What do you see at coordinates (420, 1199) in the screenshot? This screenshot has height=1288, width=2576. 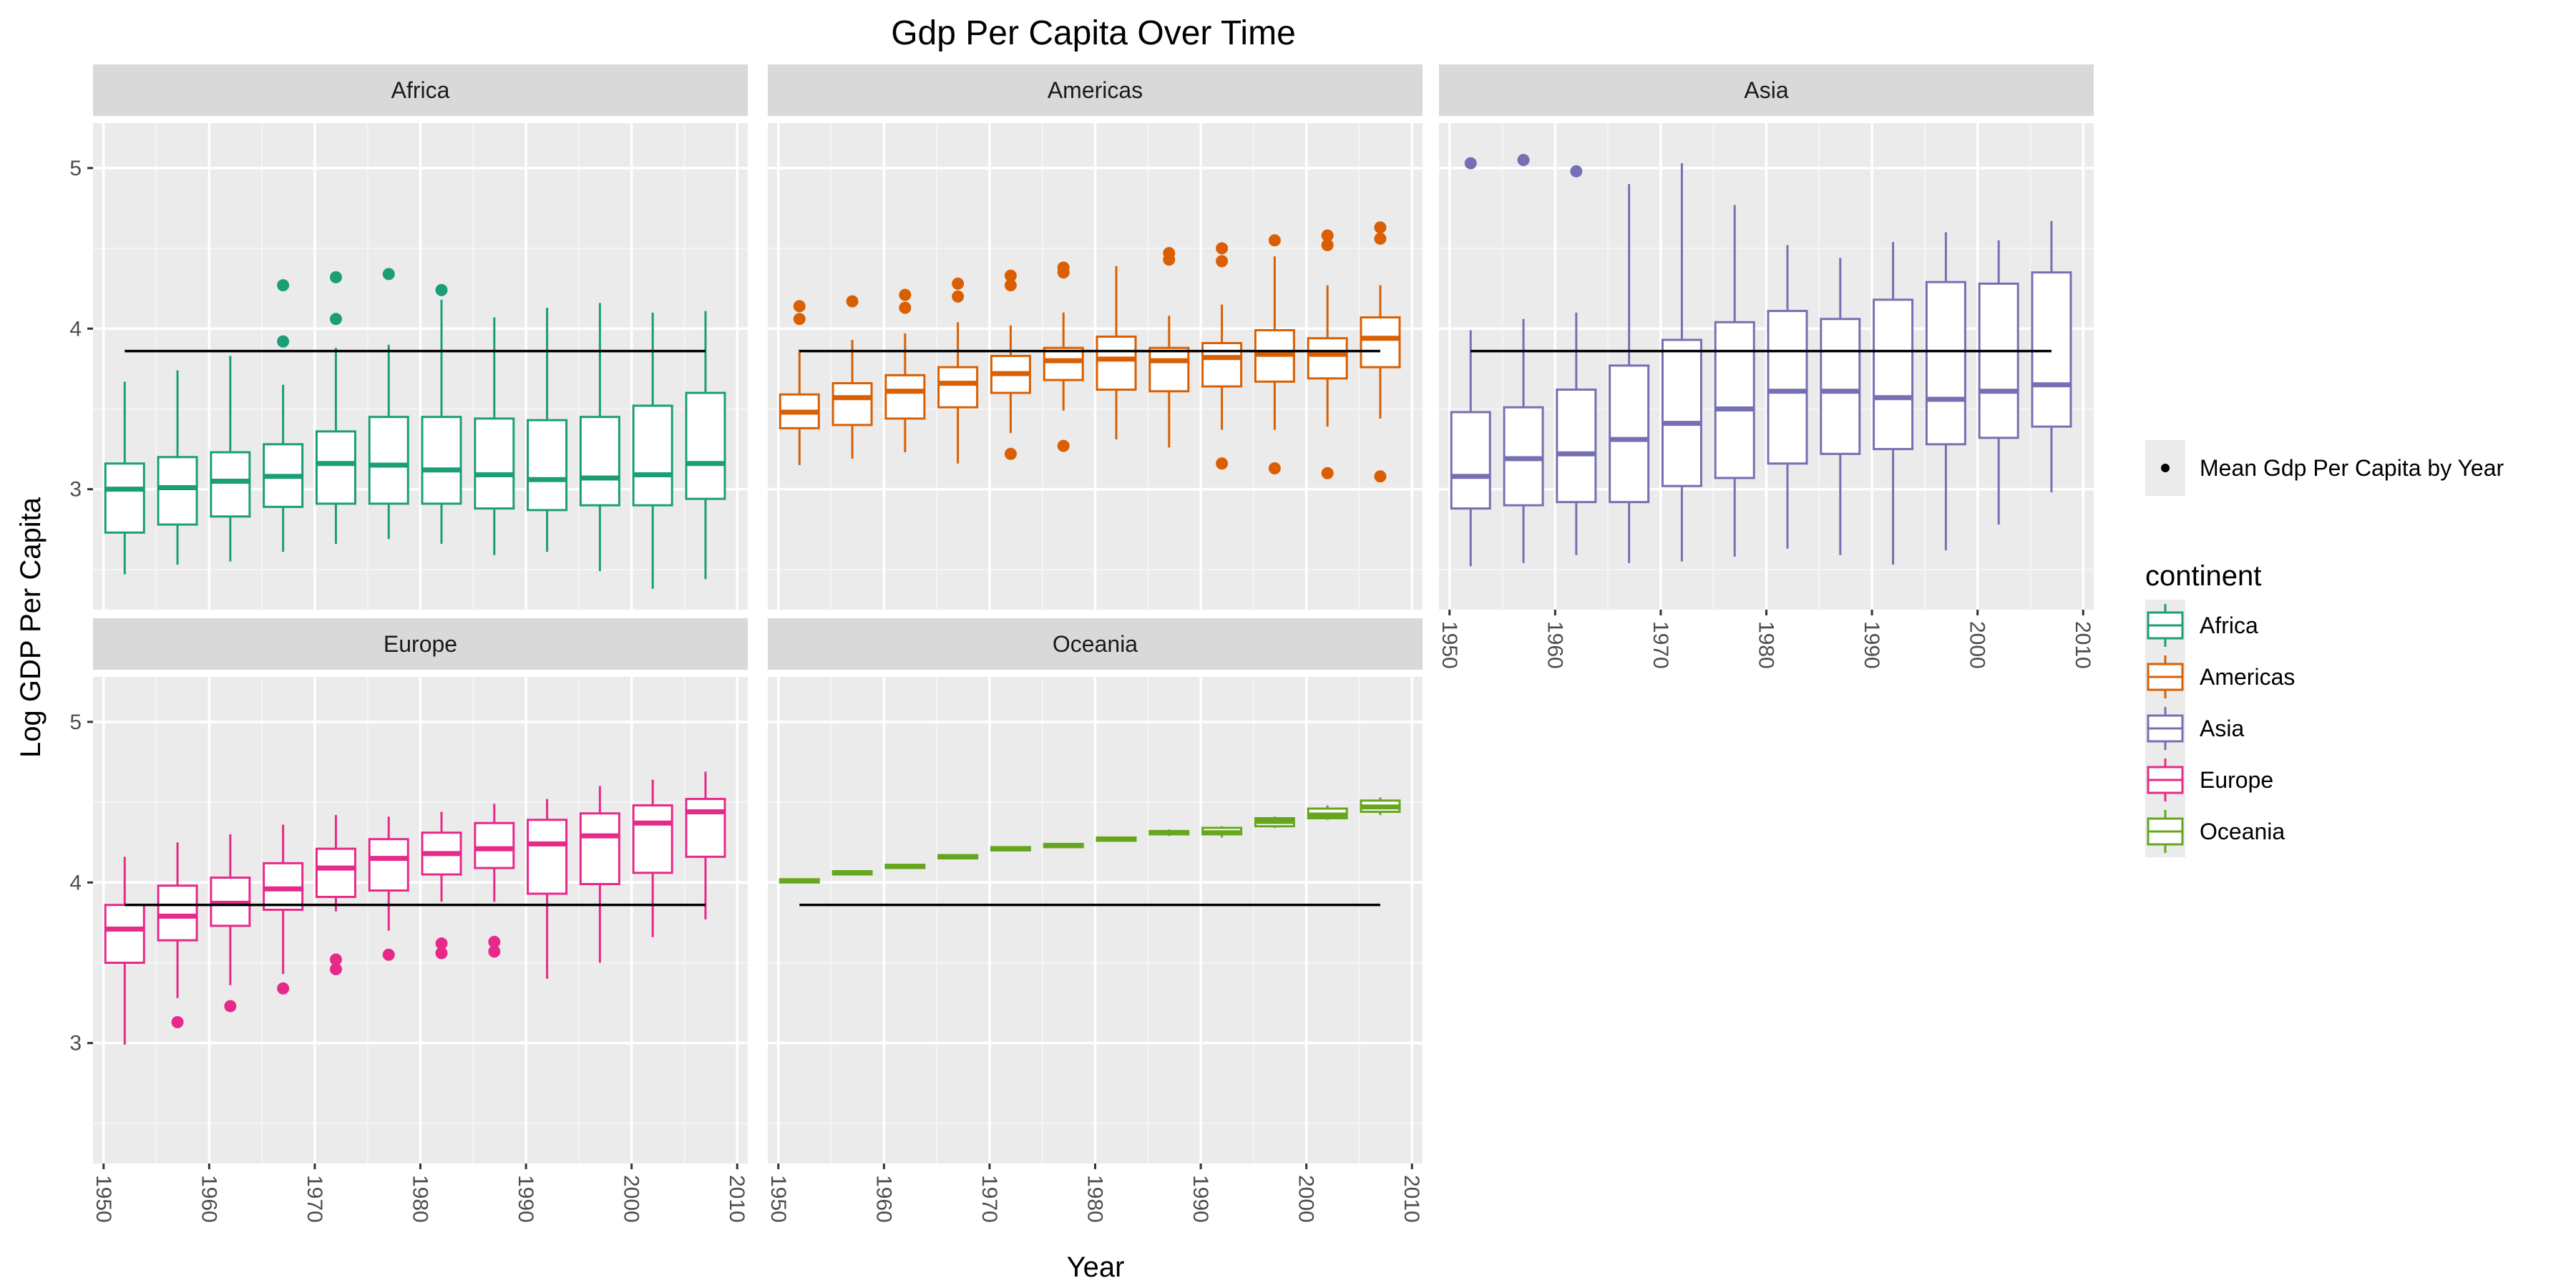 I see `x-tick-label: 1980` at bounding box center [420, 1199].